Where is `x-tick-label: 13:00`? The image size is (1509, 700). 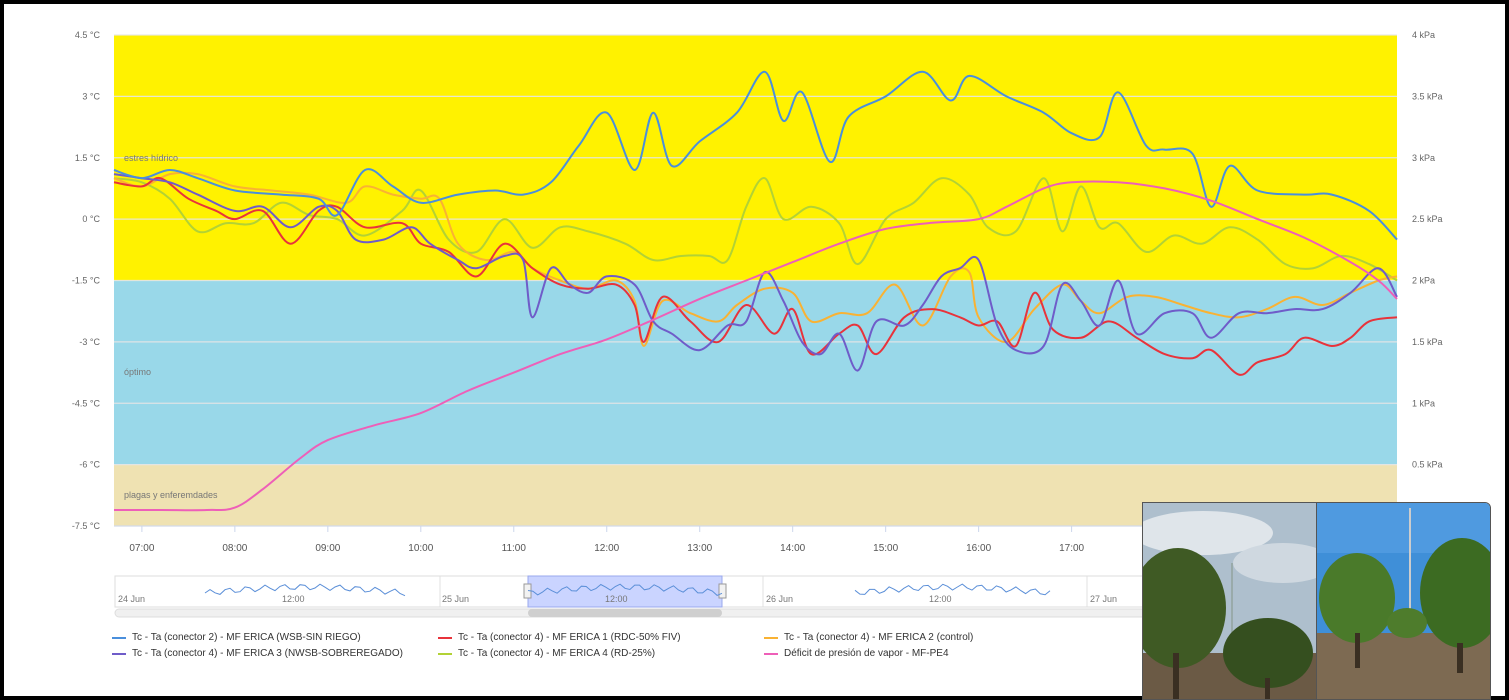
x-tick-label: 13:00 is located at coordinates (699, 548).